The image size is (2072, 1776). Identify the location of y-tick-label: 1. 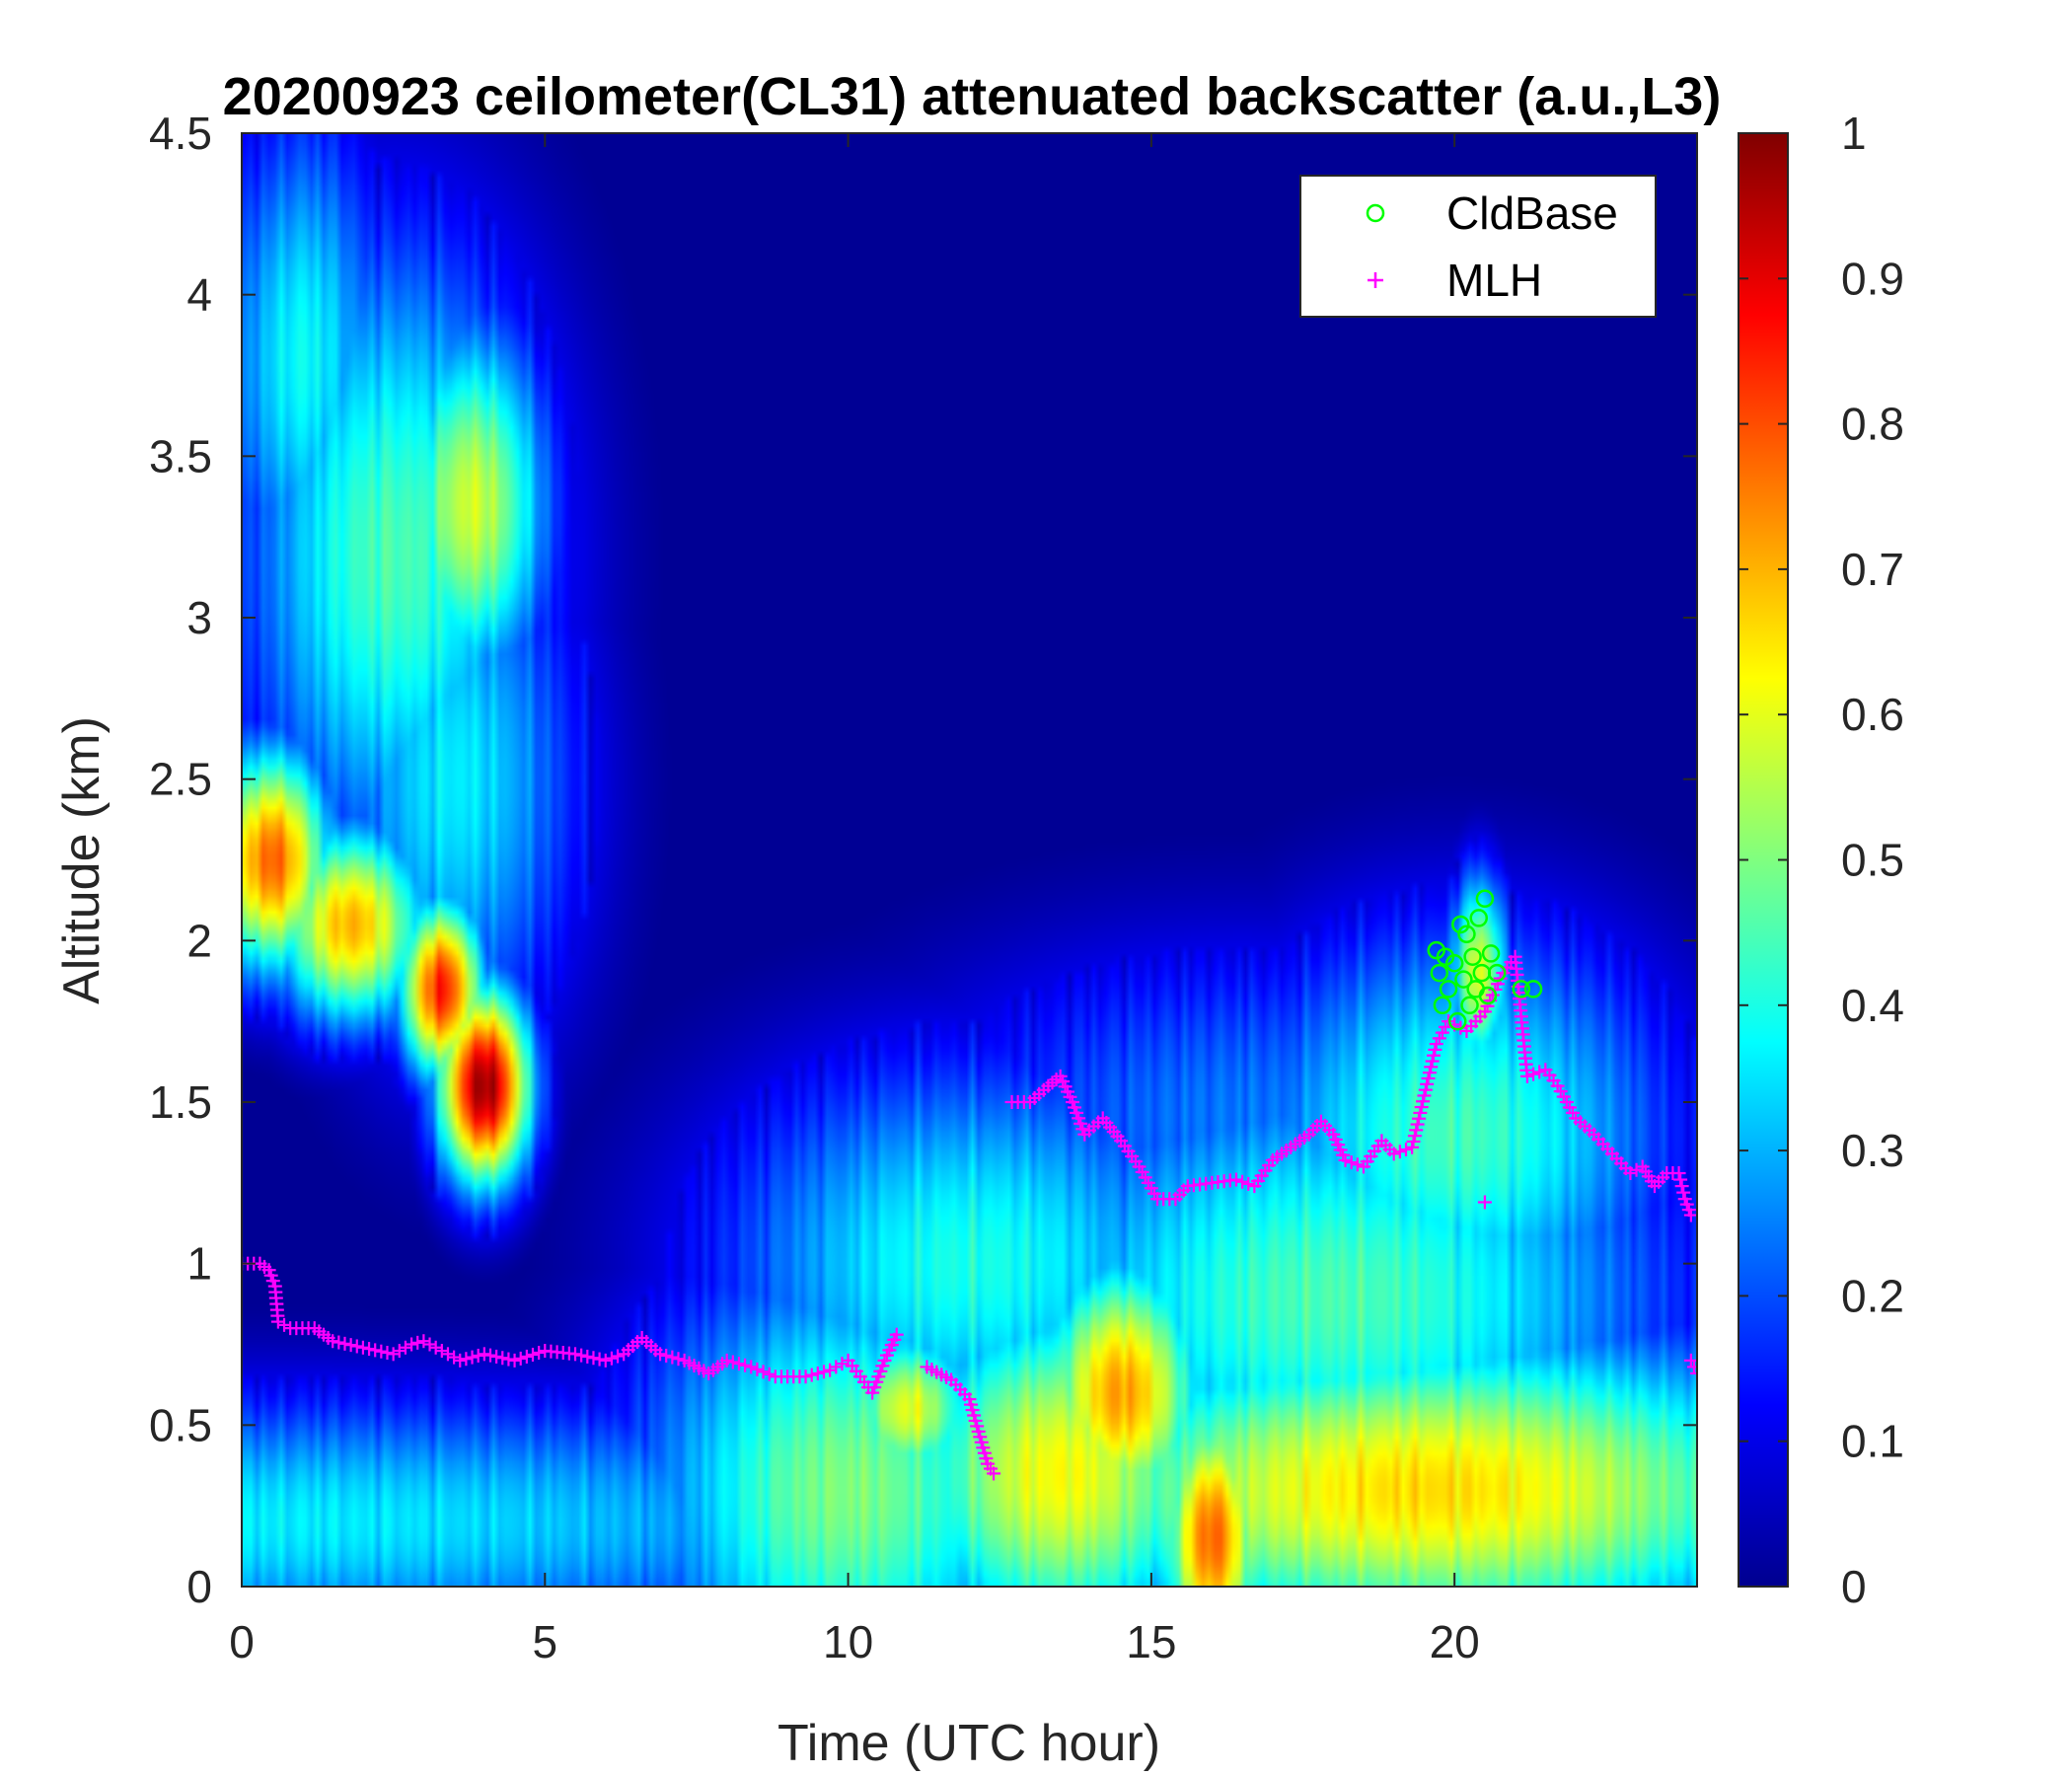
(199, 1264).